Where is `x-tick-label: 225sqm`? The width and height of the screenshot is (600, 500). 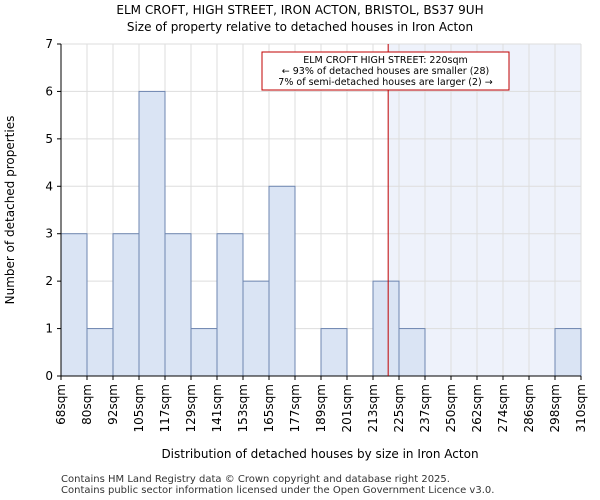
x-tick-label: 225sqm is located at coordinates (399, 408).